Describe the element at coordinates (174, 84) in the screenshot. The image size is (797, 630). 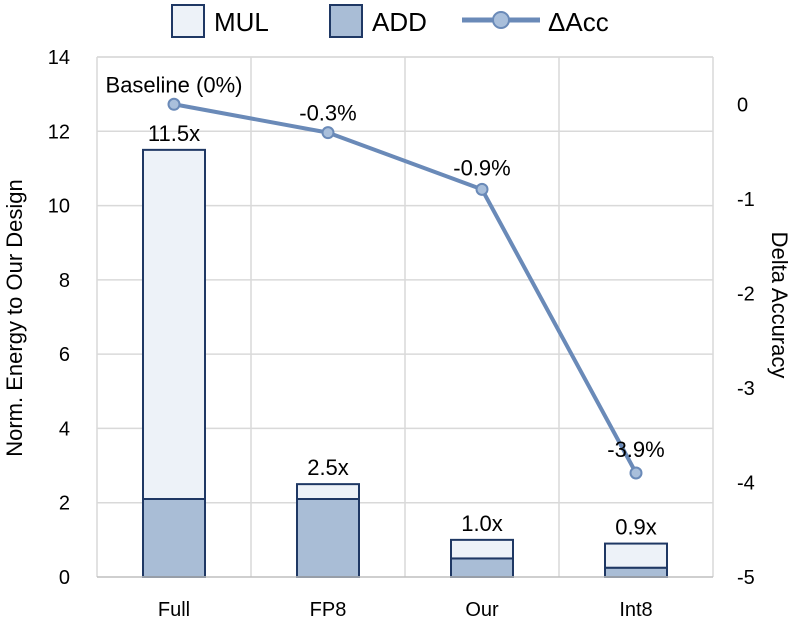
I see `delta-accuracy-label: Baseline (0%)` at that location.